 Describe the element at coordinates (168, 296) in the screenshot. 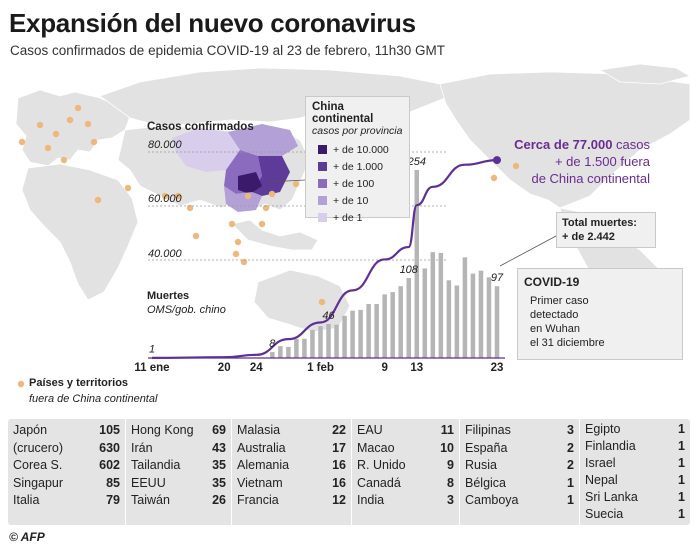

I see `deaths-axis-label: Muertes` at that location.